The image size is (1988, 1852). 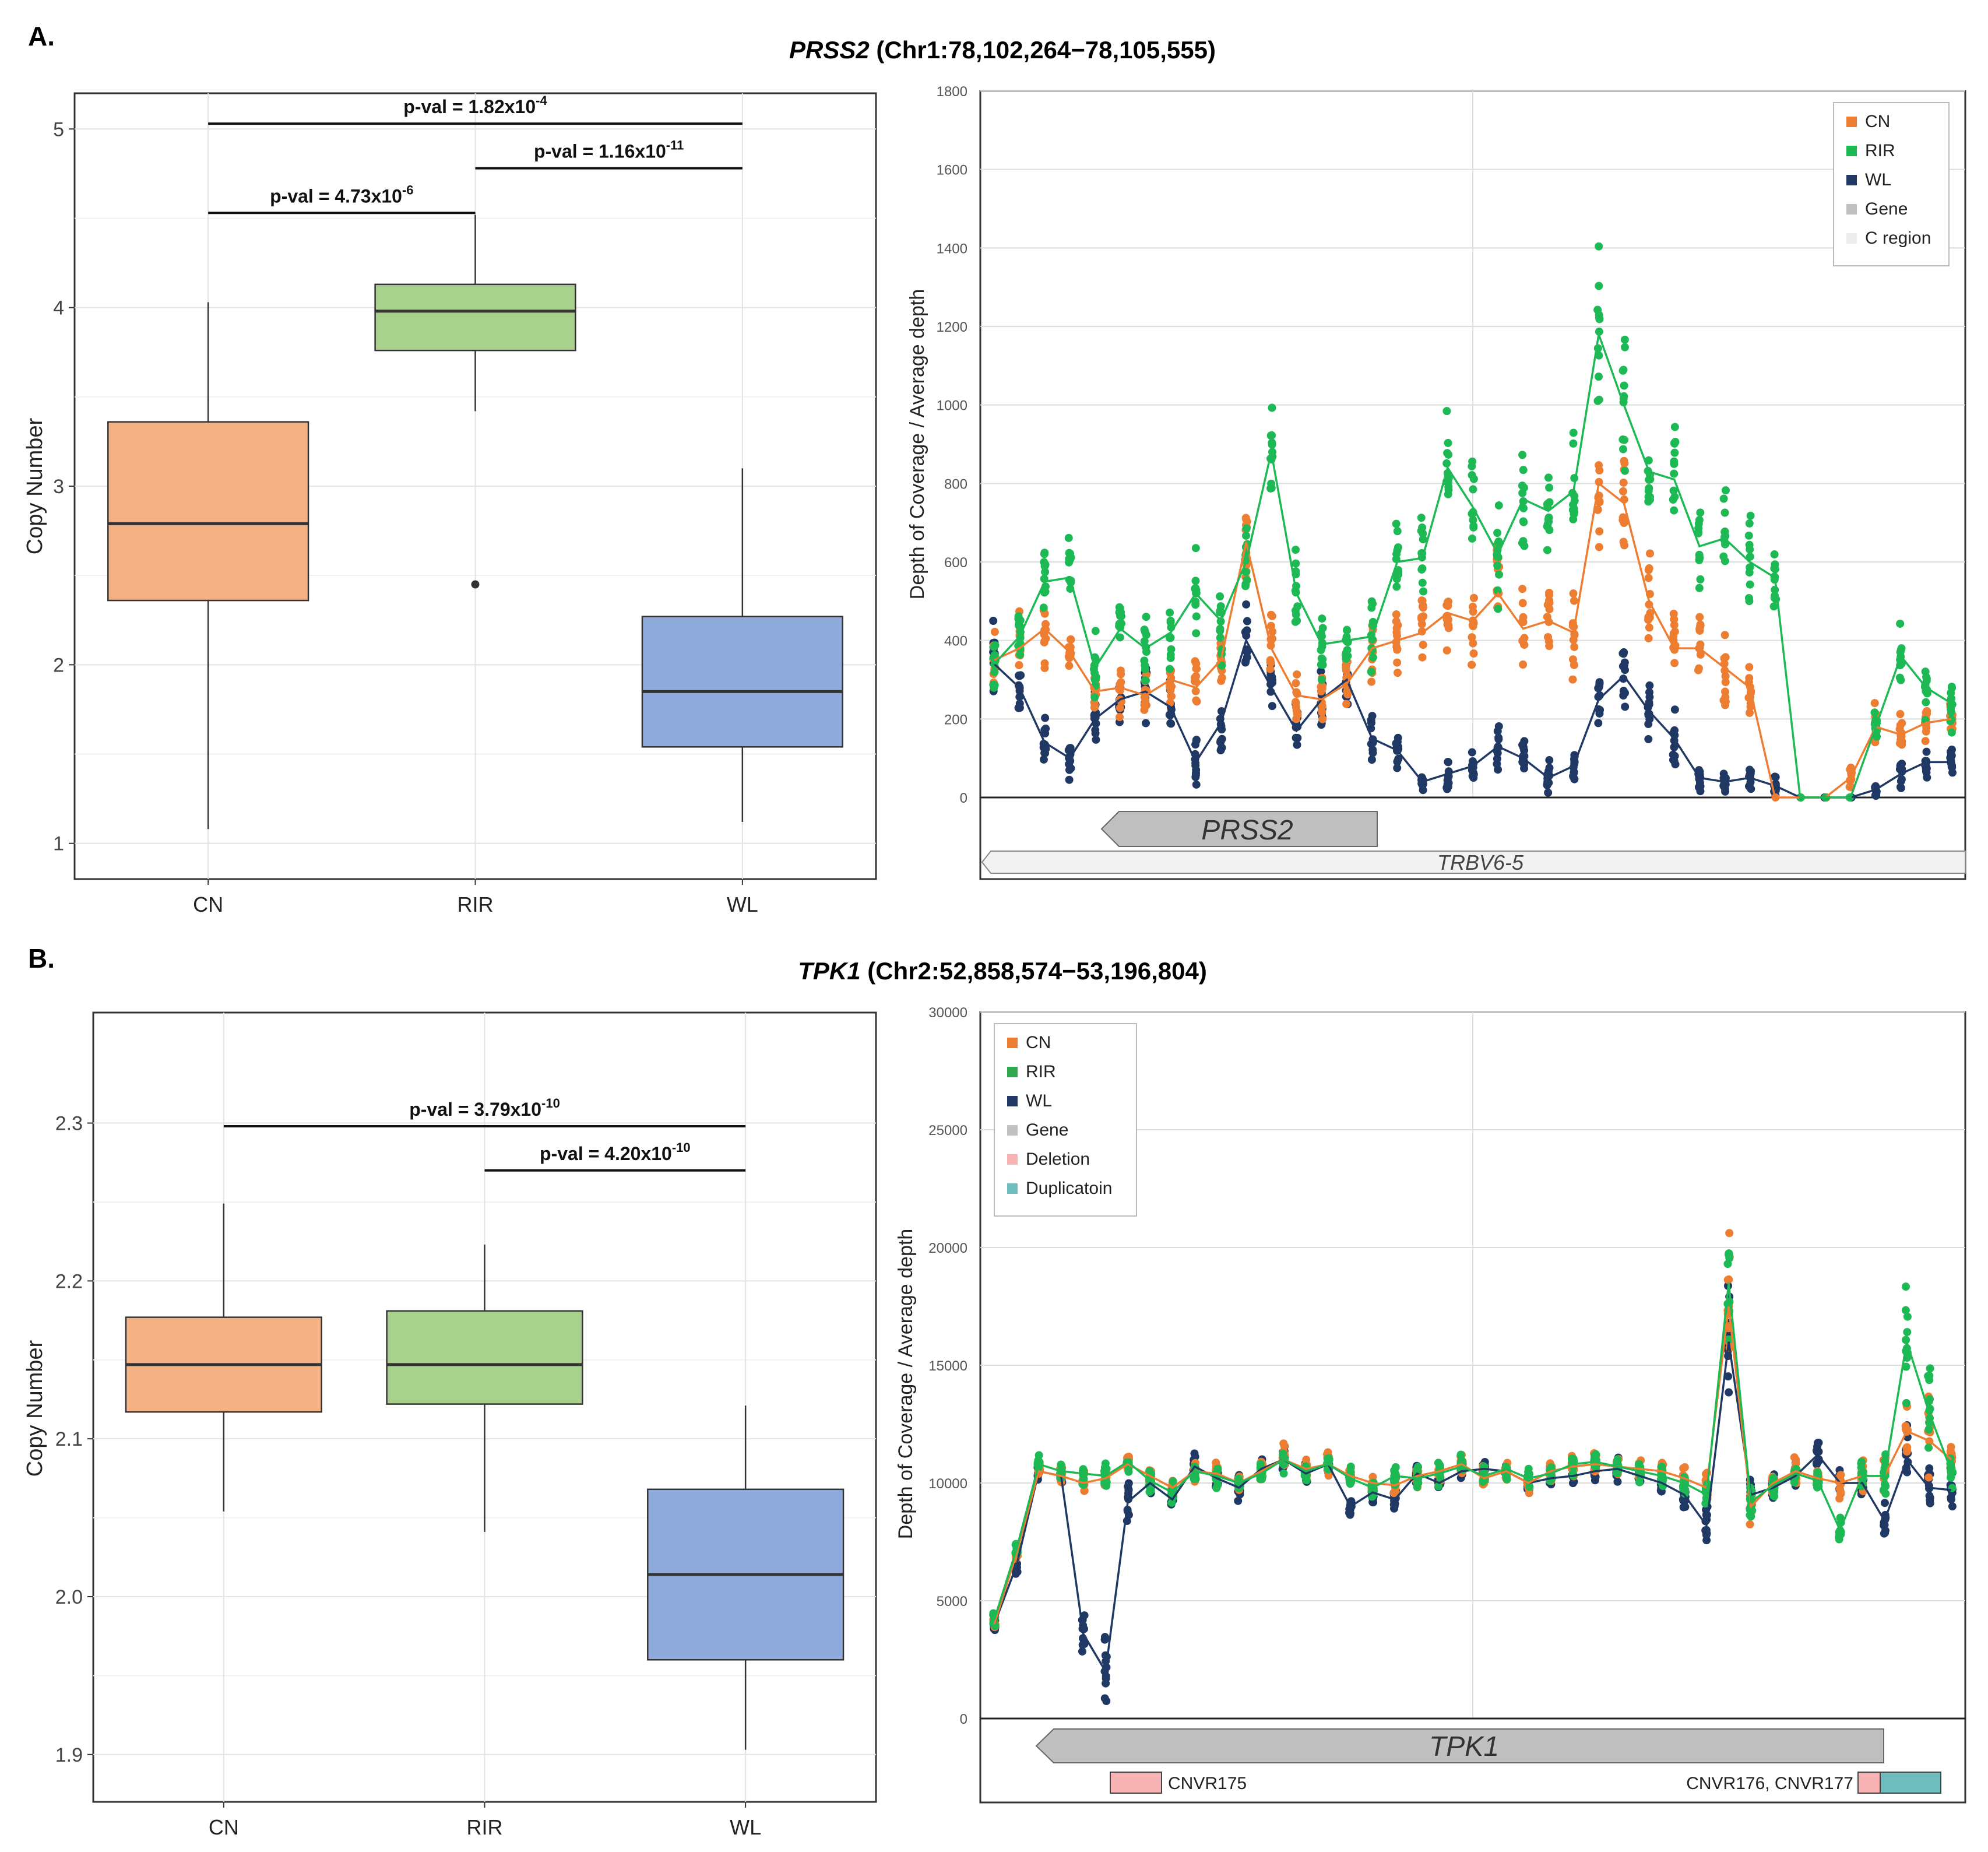 I want to click on duplication-block-cnvr177, so click(x=1910, y=1783).